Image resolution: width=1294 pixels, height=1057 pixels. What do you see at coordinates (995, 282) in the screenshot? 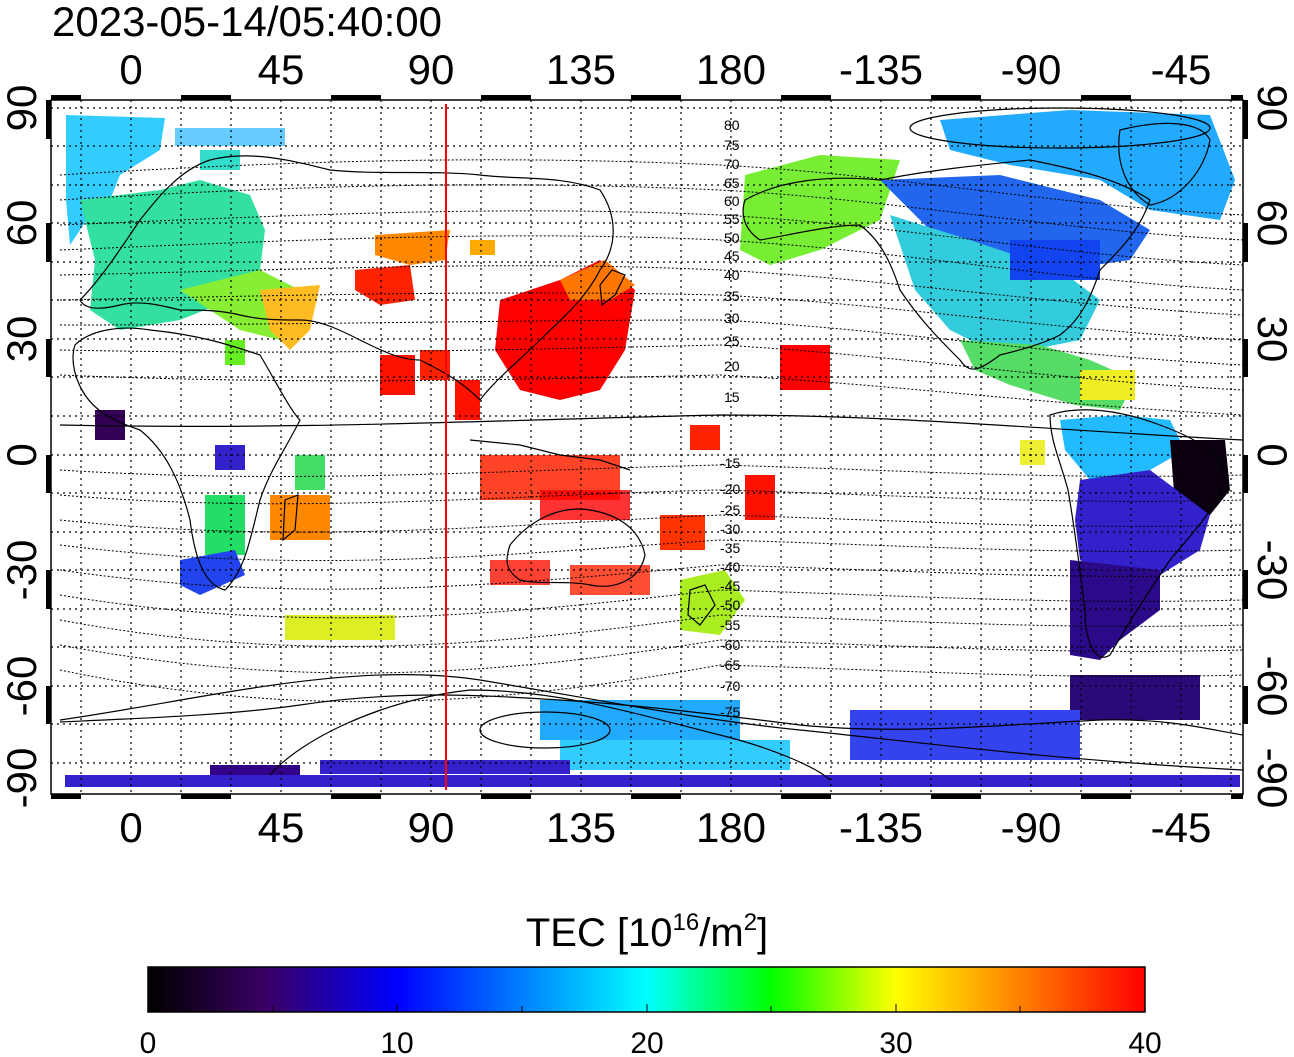
I see `tec-region-usa` at bounding box center [995, 282].